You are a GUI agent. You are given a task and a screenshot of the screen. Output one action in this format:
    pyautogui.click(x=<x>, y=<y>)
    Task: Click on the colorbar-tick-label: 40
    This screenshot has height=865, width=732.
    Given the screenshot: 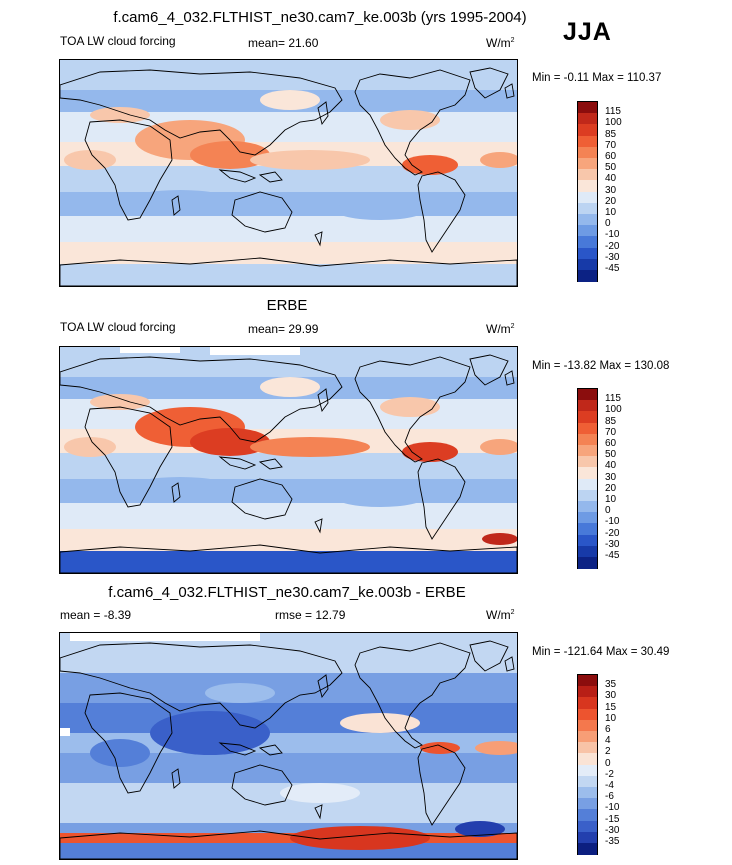 What is the action you would take?
    pyautogui.click(x=611, y=466)
    